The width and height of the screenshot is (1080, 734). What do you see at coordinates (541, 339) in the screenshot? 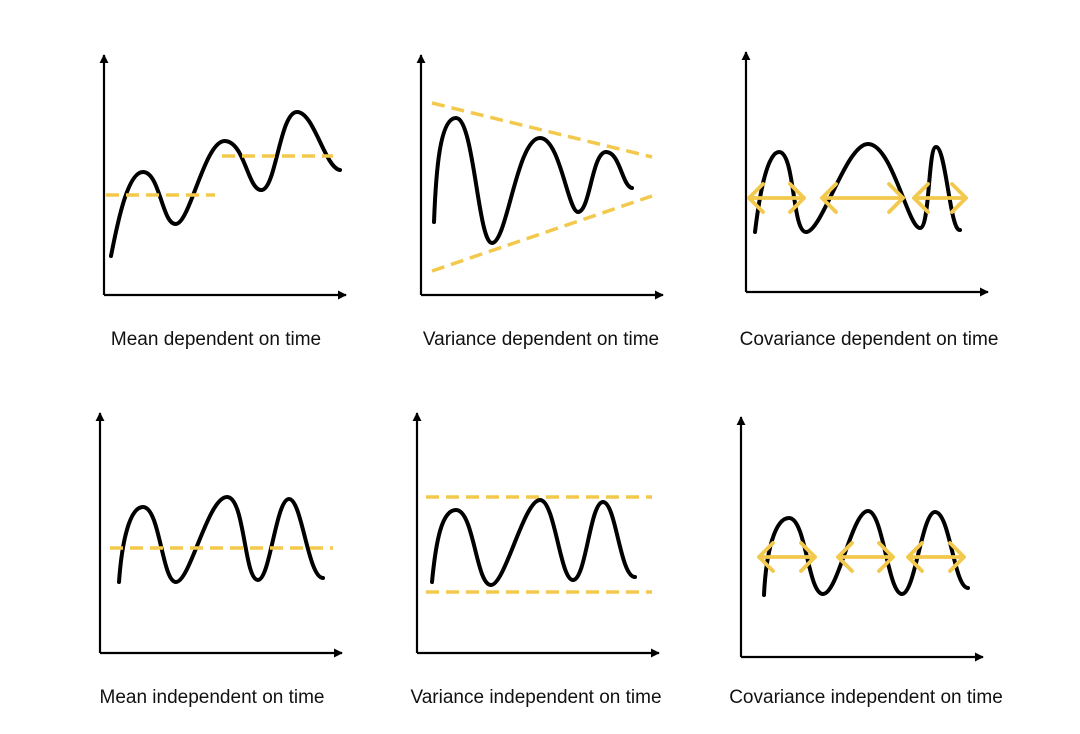
I see `caption-variance-dependent: Variance dependent on time` at bounding box center [541, 339].